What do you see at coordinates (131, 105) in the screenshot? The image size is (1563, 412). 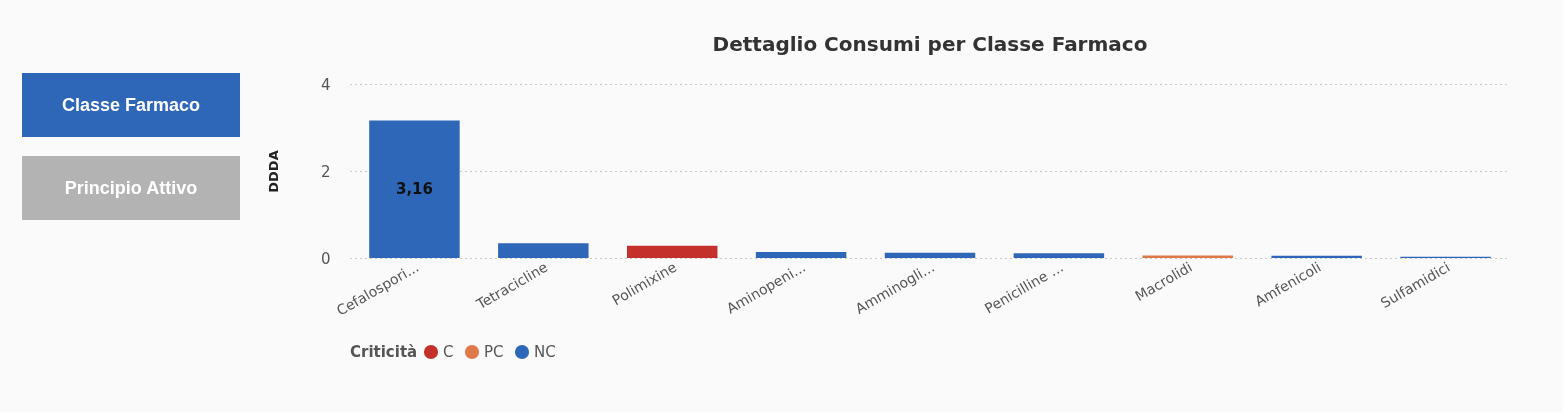 I see `button: Classe Farmaco` at bounding box center [131, 105].